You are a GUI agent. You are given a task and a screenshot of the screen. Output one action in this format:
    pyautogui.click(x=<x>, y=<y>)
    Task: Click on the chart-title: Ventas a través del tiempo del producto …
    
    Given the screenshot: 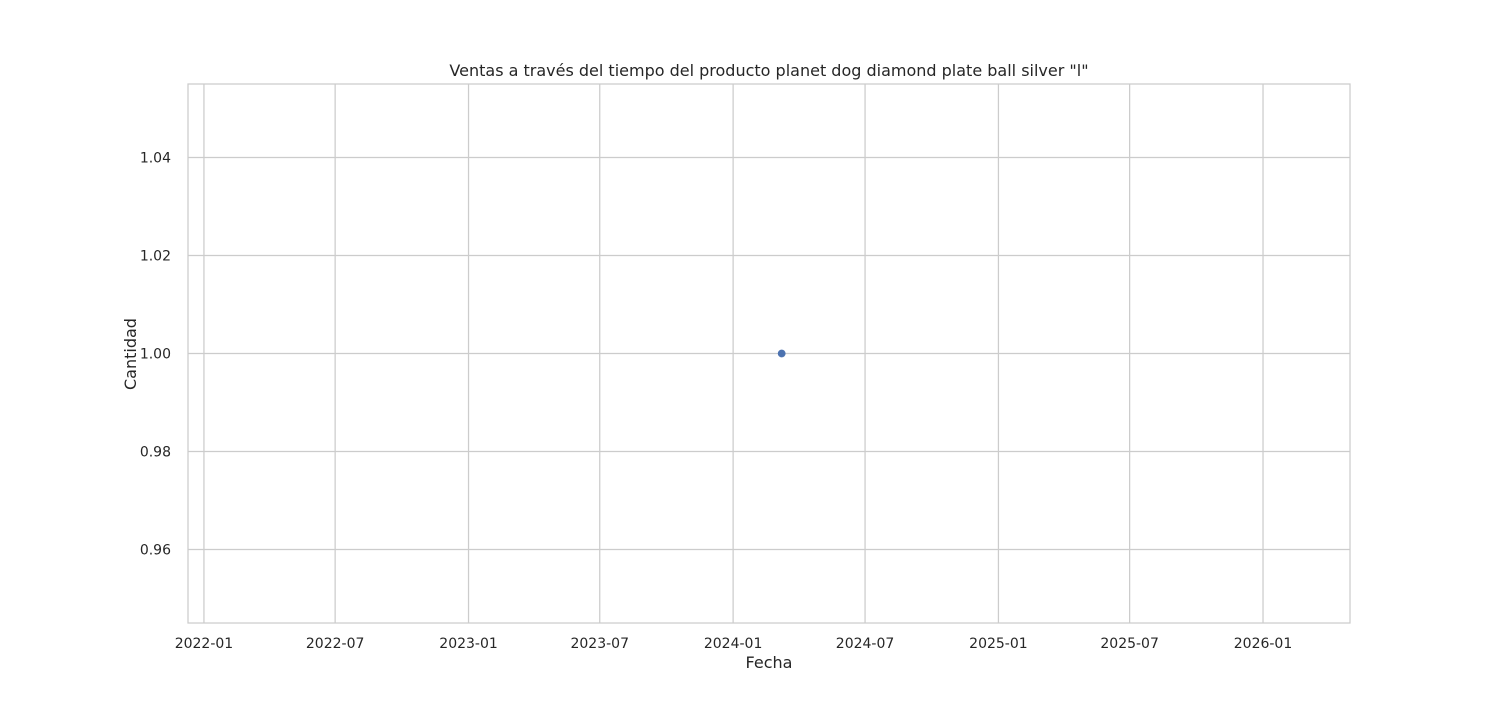 What is the action you would take?
    pyautogui.click(x=768, y=70)
    